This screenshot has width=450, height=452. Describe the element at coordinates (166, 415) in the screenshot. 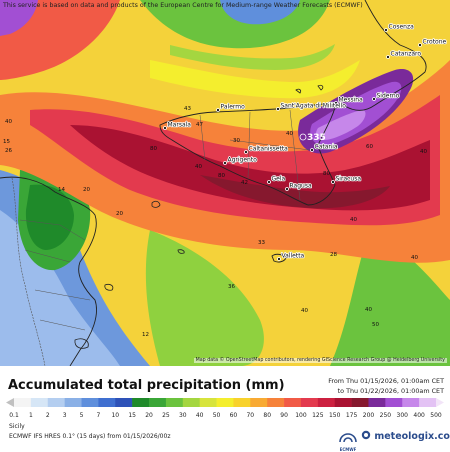

I see `legend-tick-label: 25` at that location.